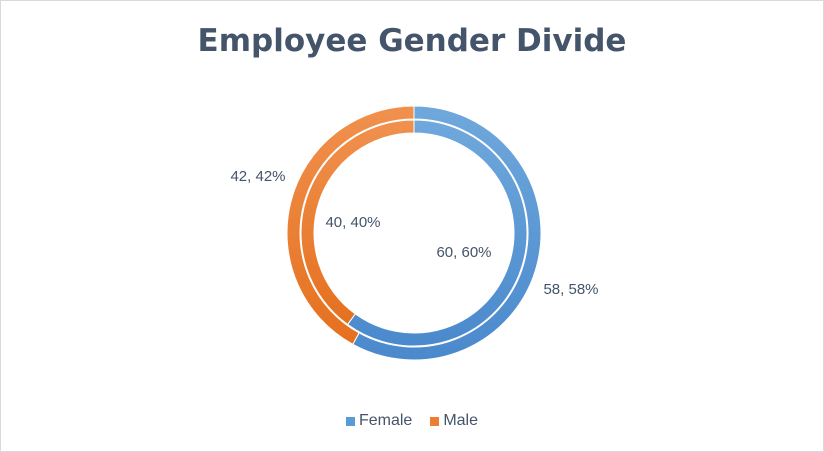 This screenshot has height=452, width=824. I want to click on outer-data-label-male: 42, 42%, so click(257, 176).